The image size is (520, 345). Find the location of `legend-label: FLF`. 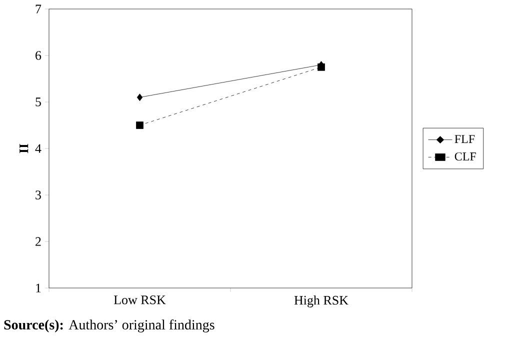

legend-label: FLF is located at coordinates (464, 139).